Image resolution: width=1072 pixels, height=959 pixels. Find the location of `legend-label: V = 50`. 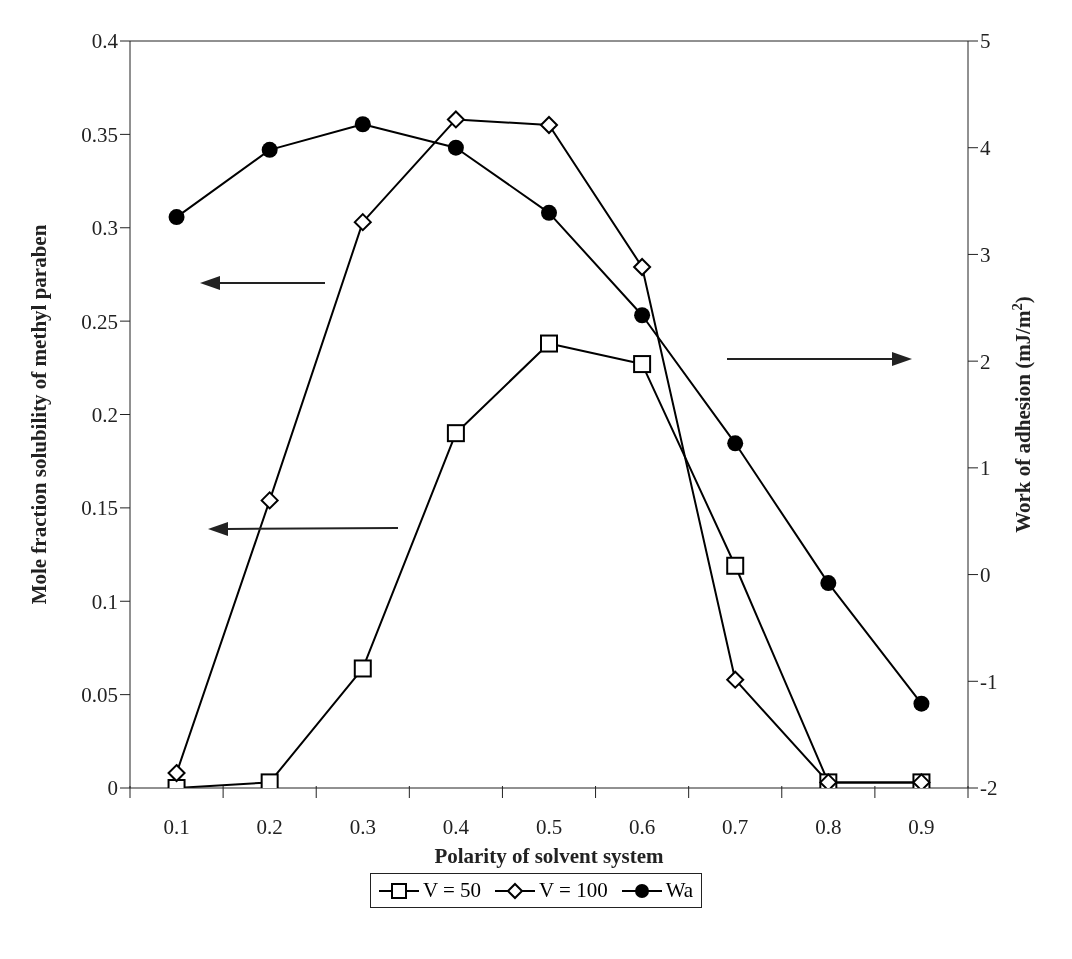

legend-label: V = 50 is located at coordinates (452, 890).